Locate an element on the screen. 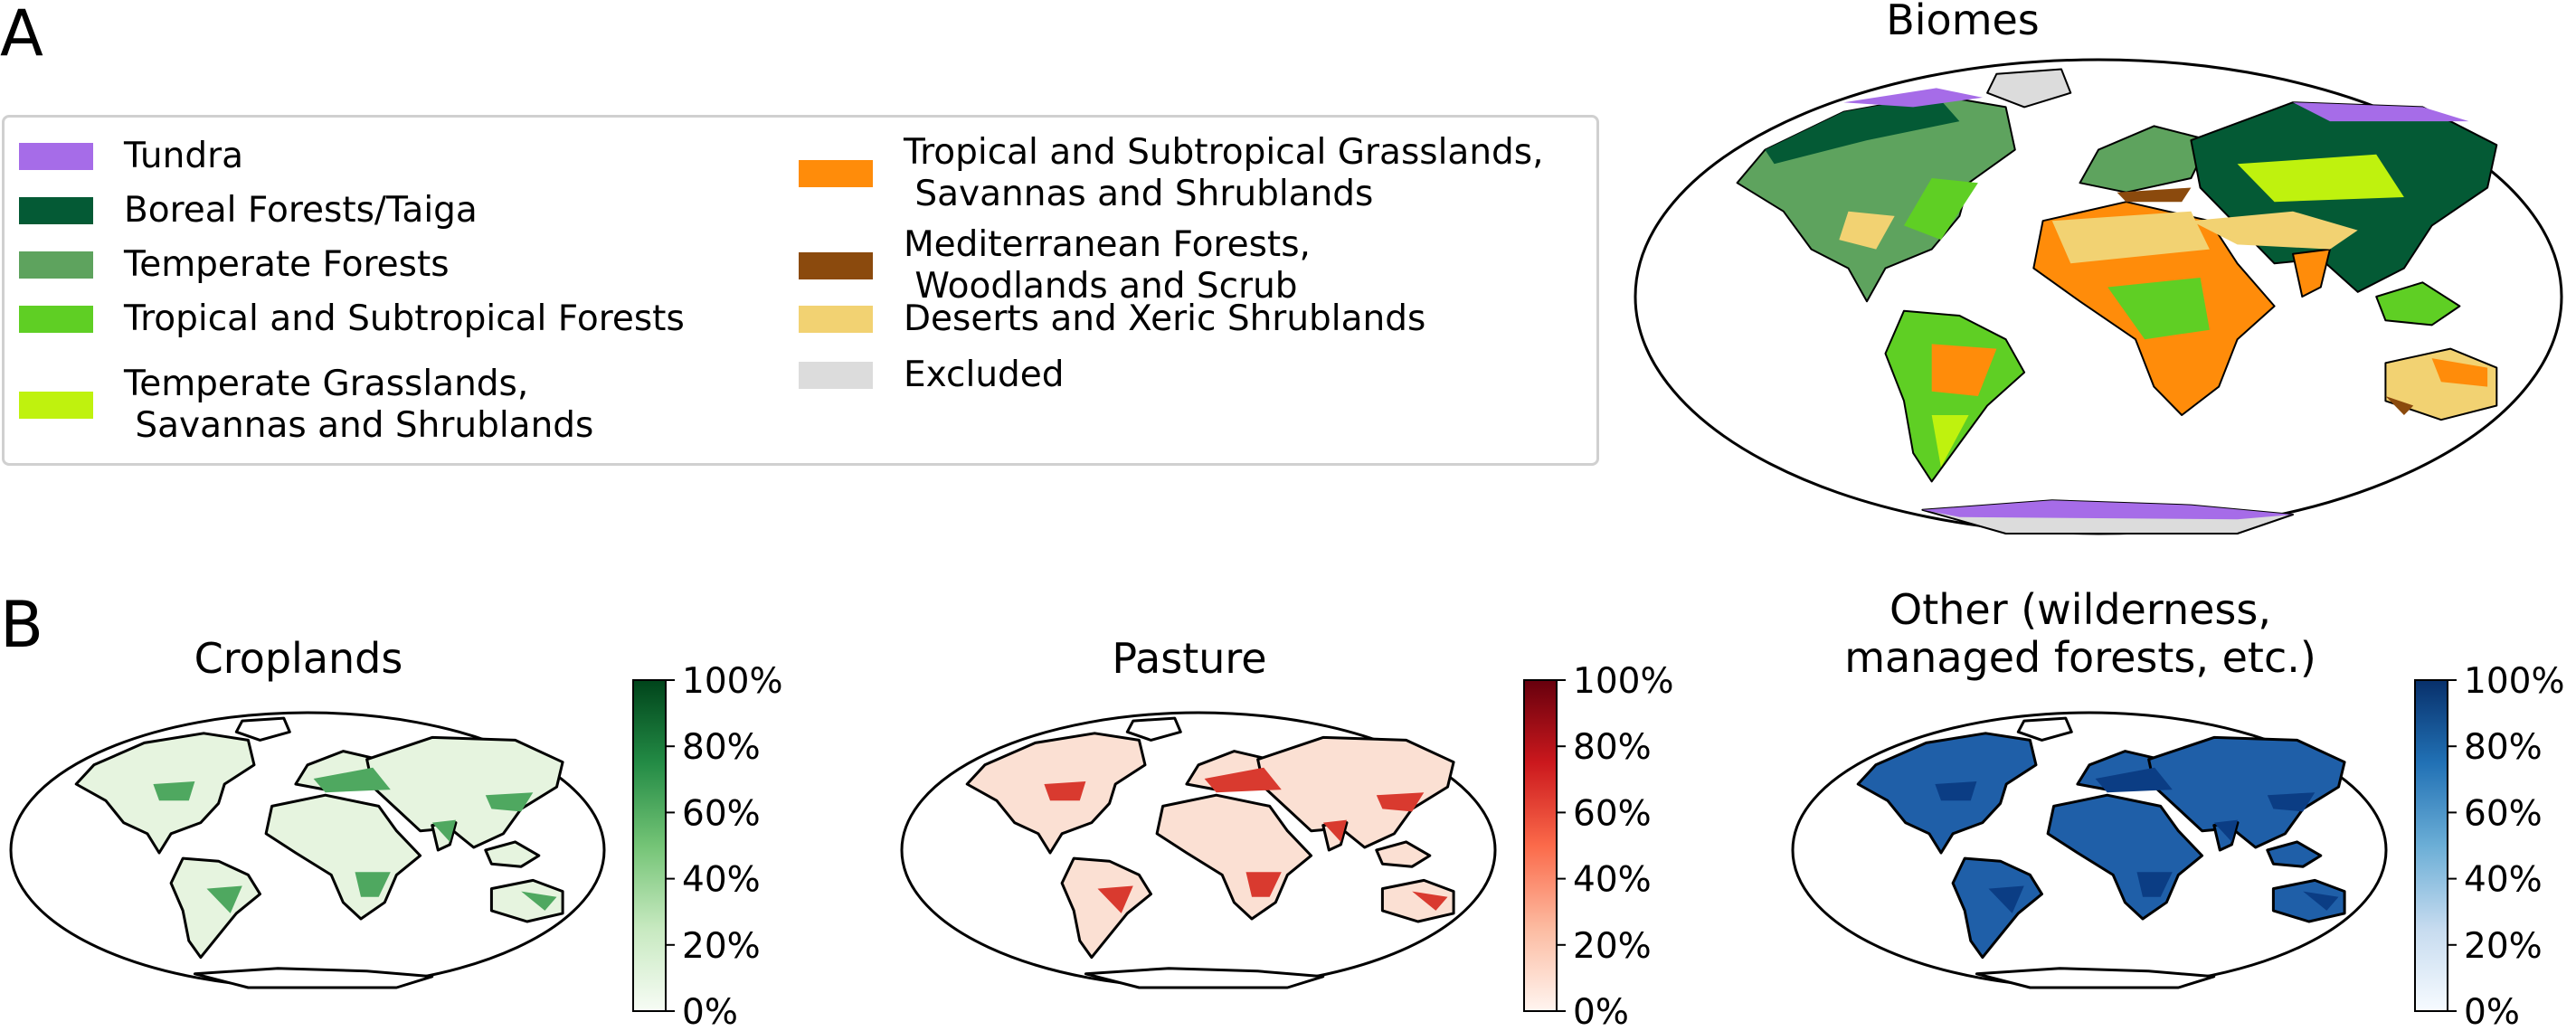  legend-item: Excluded is located at coordinates (932, 375).